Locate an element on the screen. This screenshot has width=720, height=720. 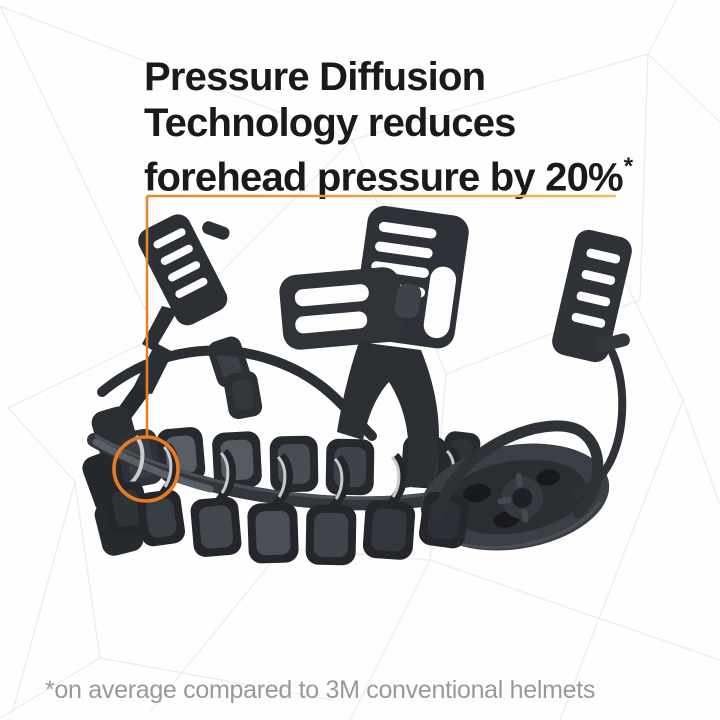
front-adjustment-straps is located at coordinates (374, 346).